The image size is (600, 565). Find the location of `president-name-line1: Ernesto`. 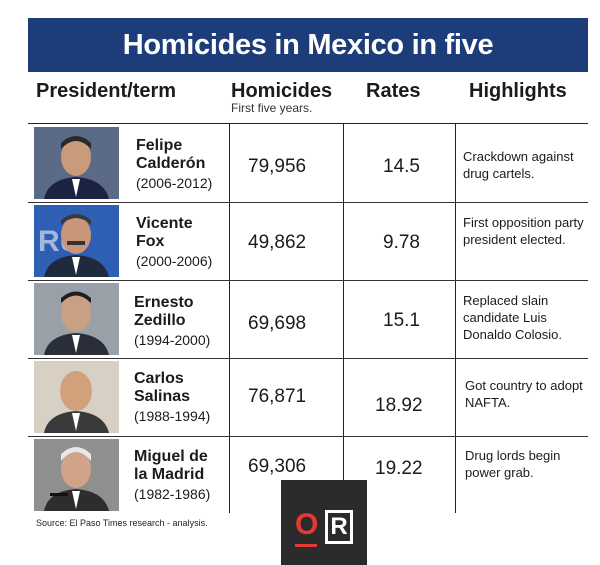

president-name-line1: Ernesto is located at coordinates (164, 302).